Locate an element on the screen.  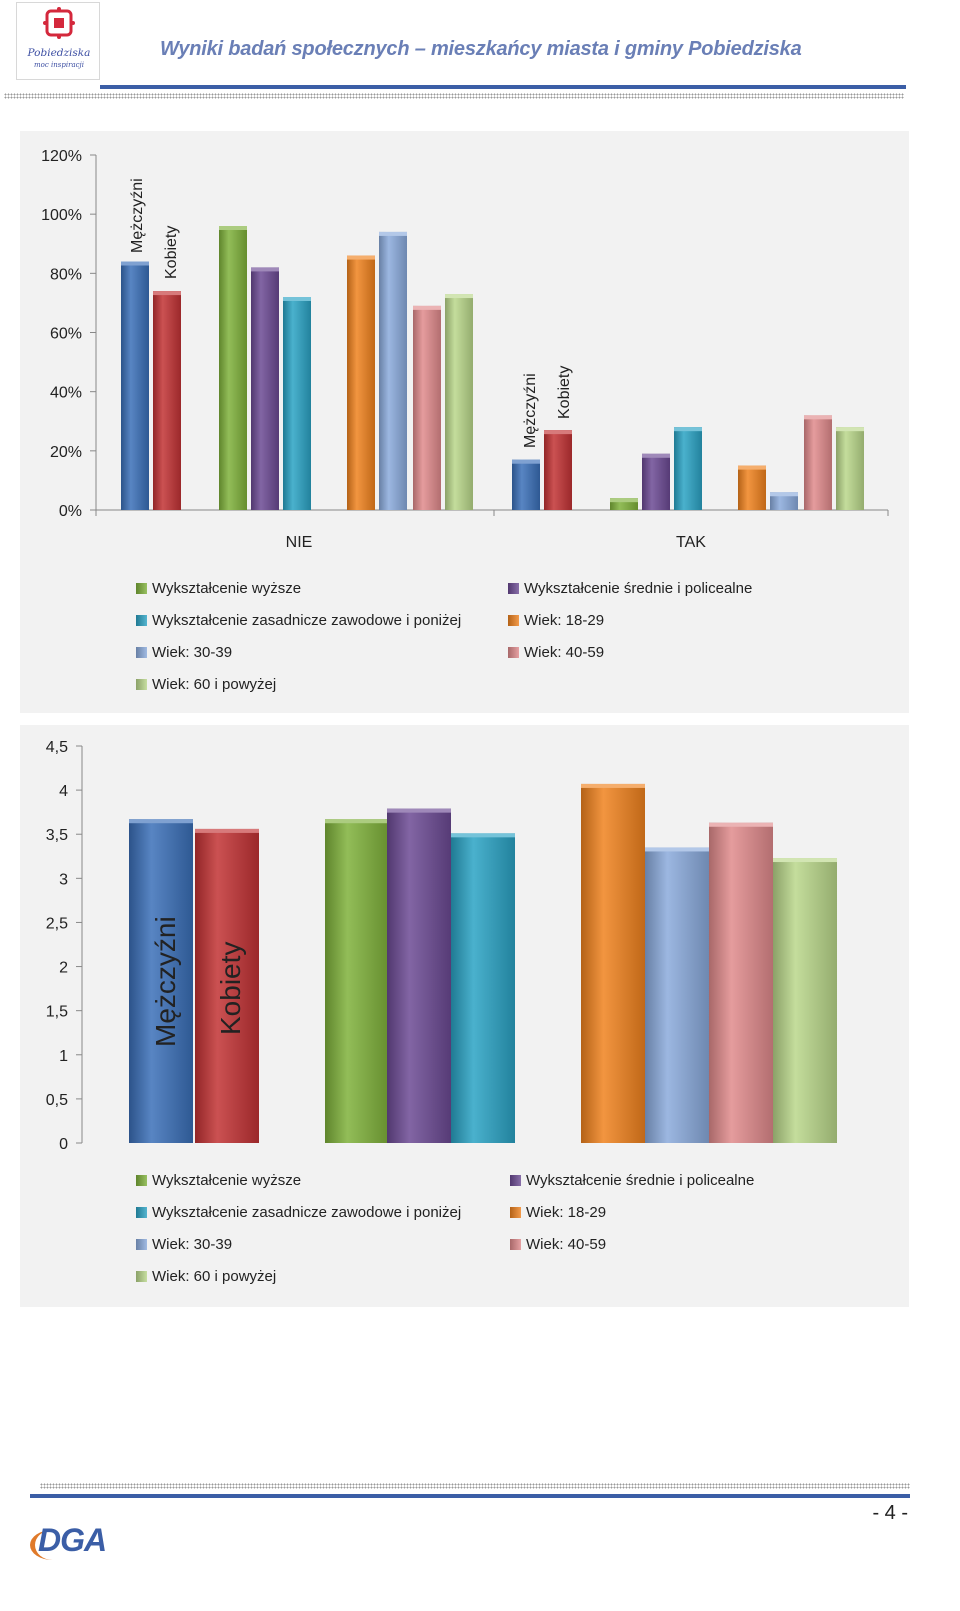
bar-mężczyźni-tak is located at coordinates (526, 484).